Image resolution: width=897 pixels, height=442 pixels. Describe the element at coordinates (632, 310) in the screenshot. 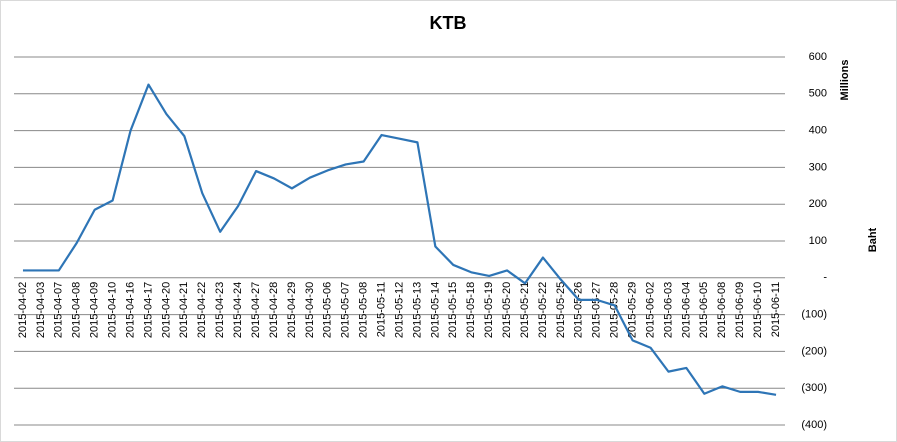

I see `x-tick-label: 2015-05-29` at that location.